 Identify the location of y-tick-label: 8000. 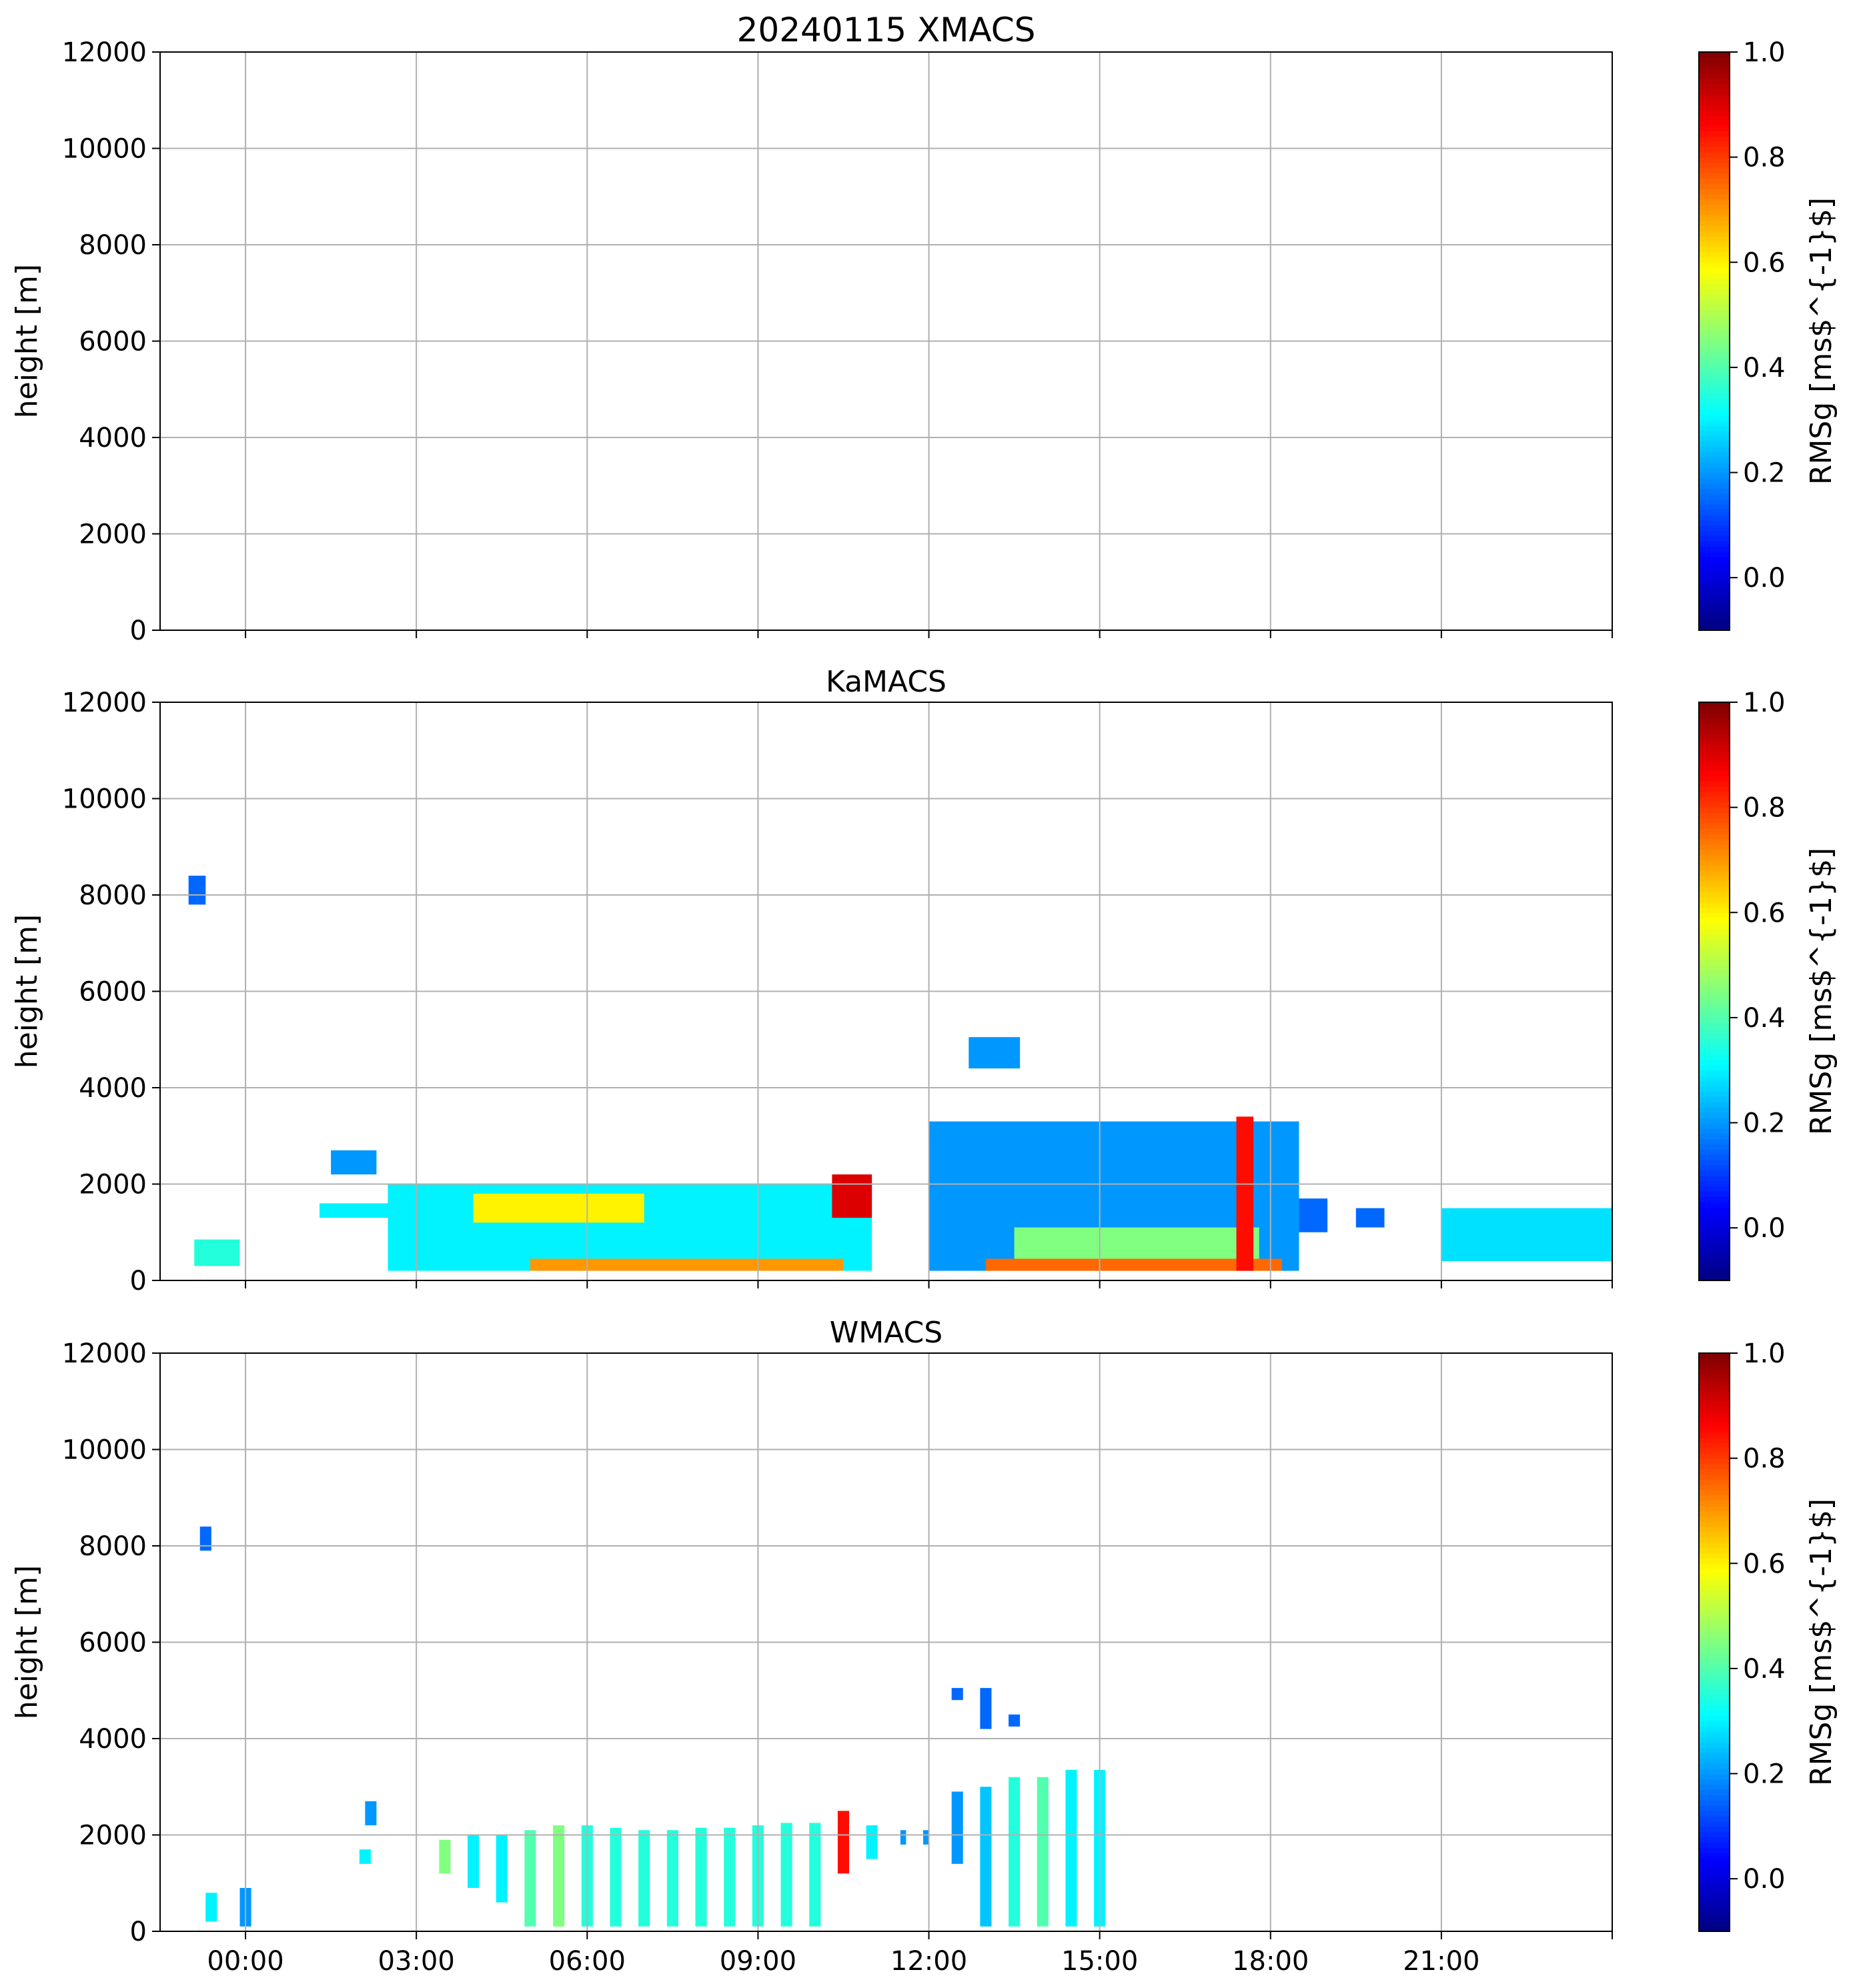
(113, 896).